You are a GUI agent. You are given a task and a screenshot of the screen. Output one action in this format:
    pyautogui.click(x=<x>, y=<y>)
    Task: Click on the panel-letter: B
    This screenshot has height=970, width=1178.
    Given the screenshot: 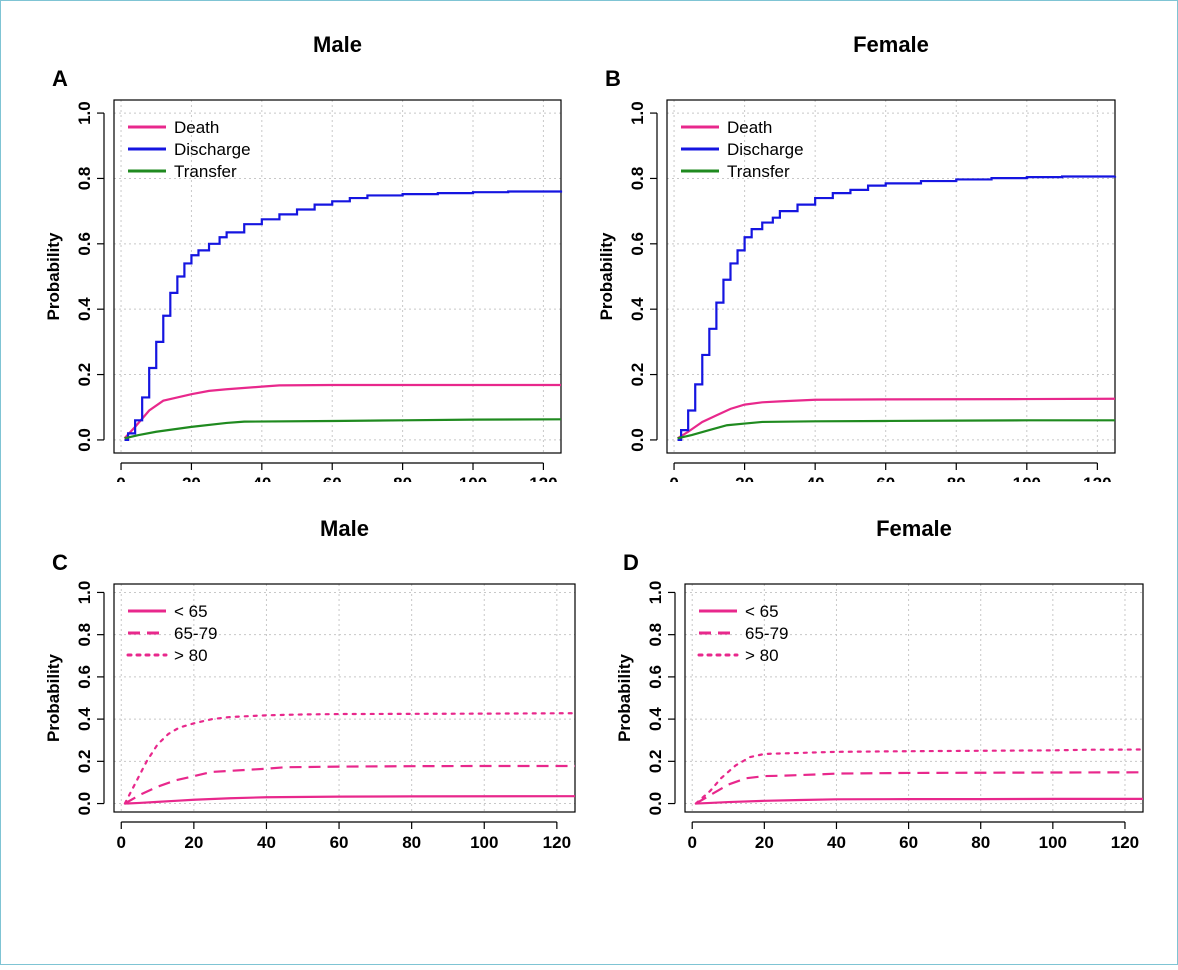 What is the action you would take?
    pyautogui.click(x=613, y=78)
    